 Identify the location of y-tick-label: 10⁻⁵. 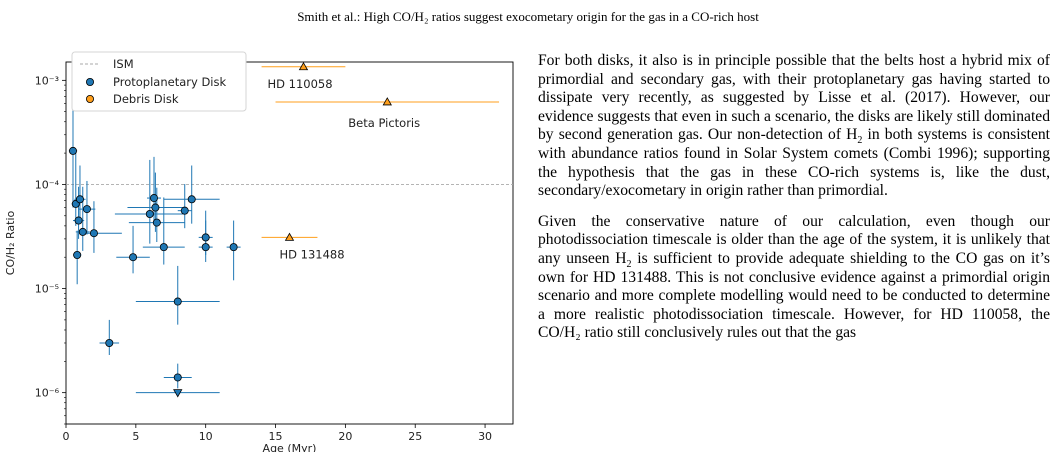
(47, 289).